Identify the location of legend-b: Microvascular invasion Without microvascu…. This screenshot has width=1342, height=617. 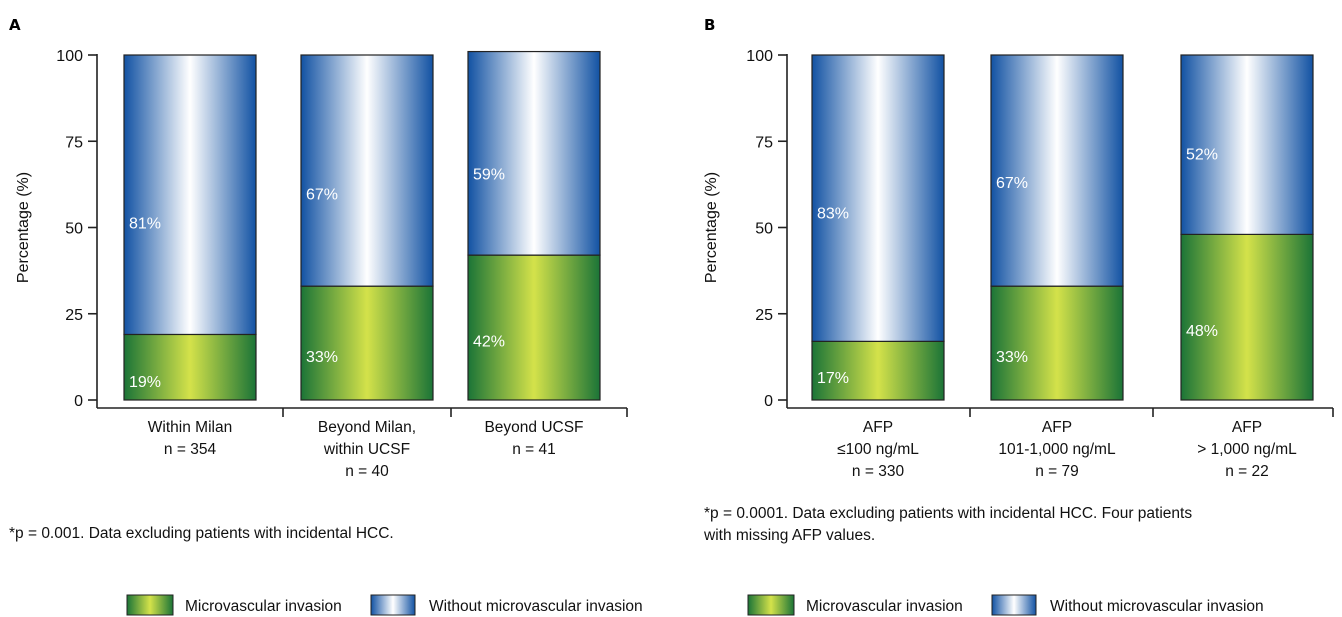
(1005, 605).